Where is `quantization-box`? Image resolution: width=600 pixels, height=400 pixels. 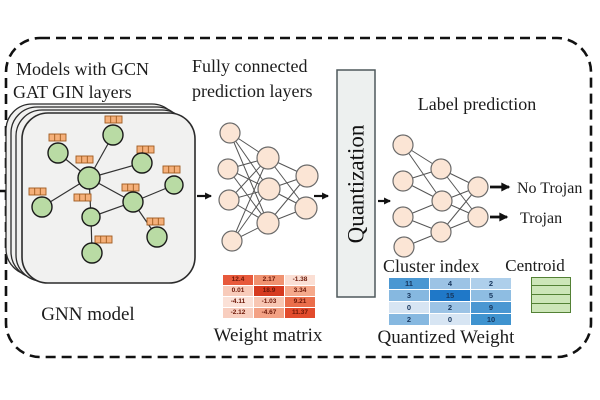 quantization-box is located at coordinates (356, 183).